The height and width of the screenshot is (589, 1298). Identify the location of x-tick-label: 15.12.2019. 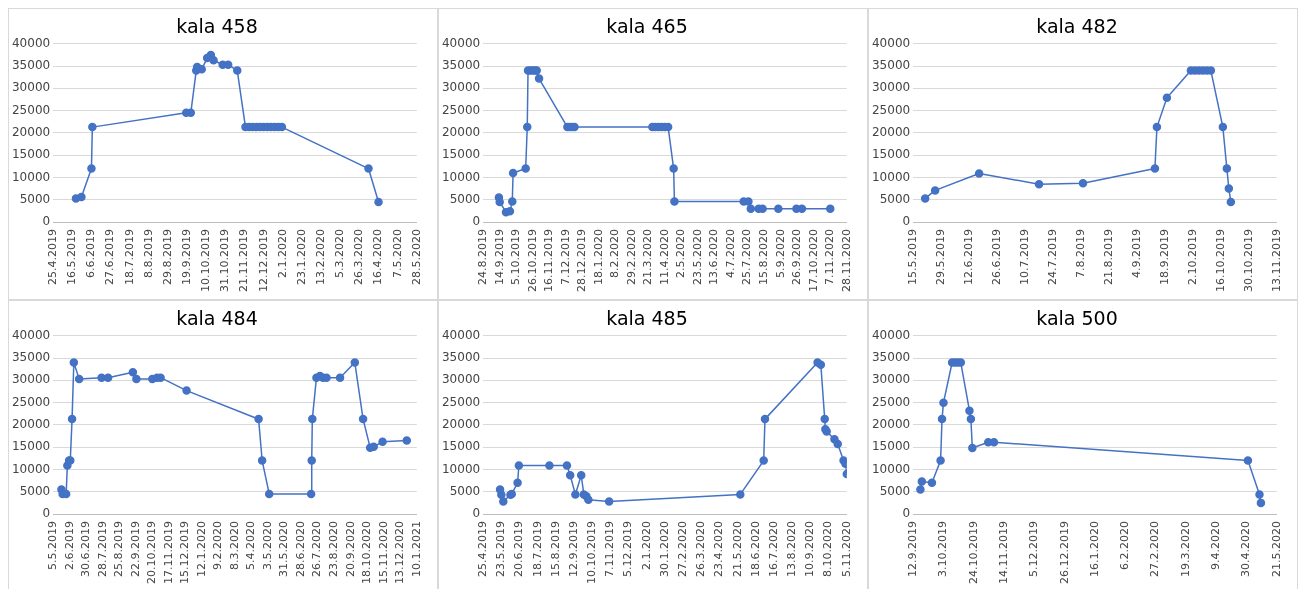
(185, 552).